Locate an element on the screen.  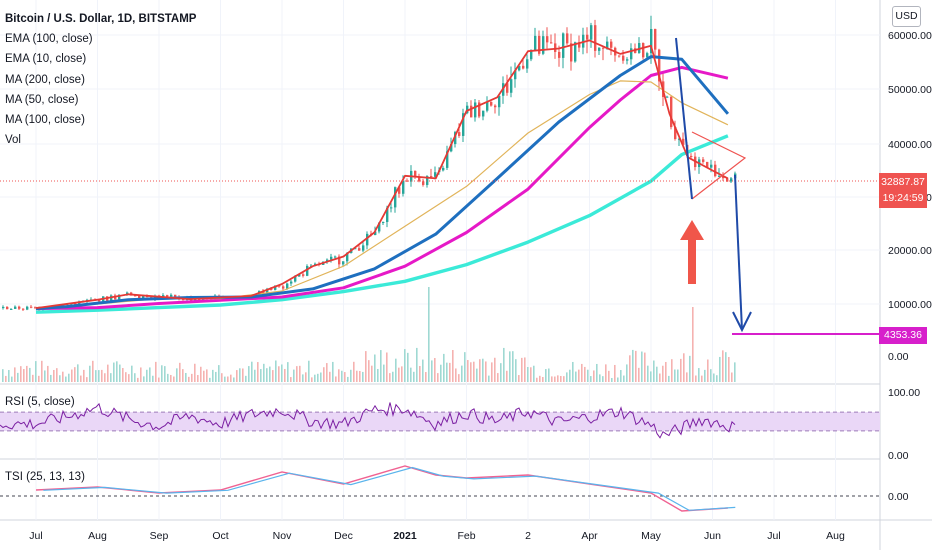
up-arrow-shaft is located at coordinates (692, 260).